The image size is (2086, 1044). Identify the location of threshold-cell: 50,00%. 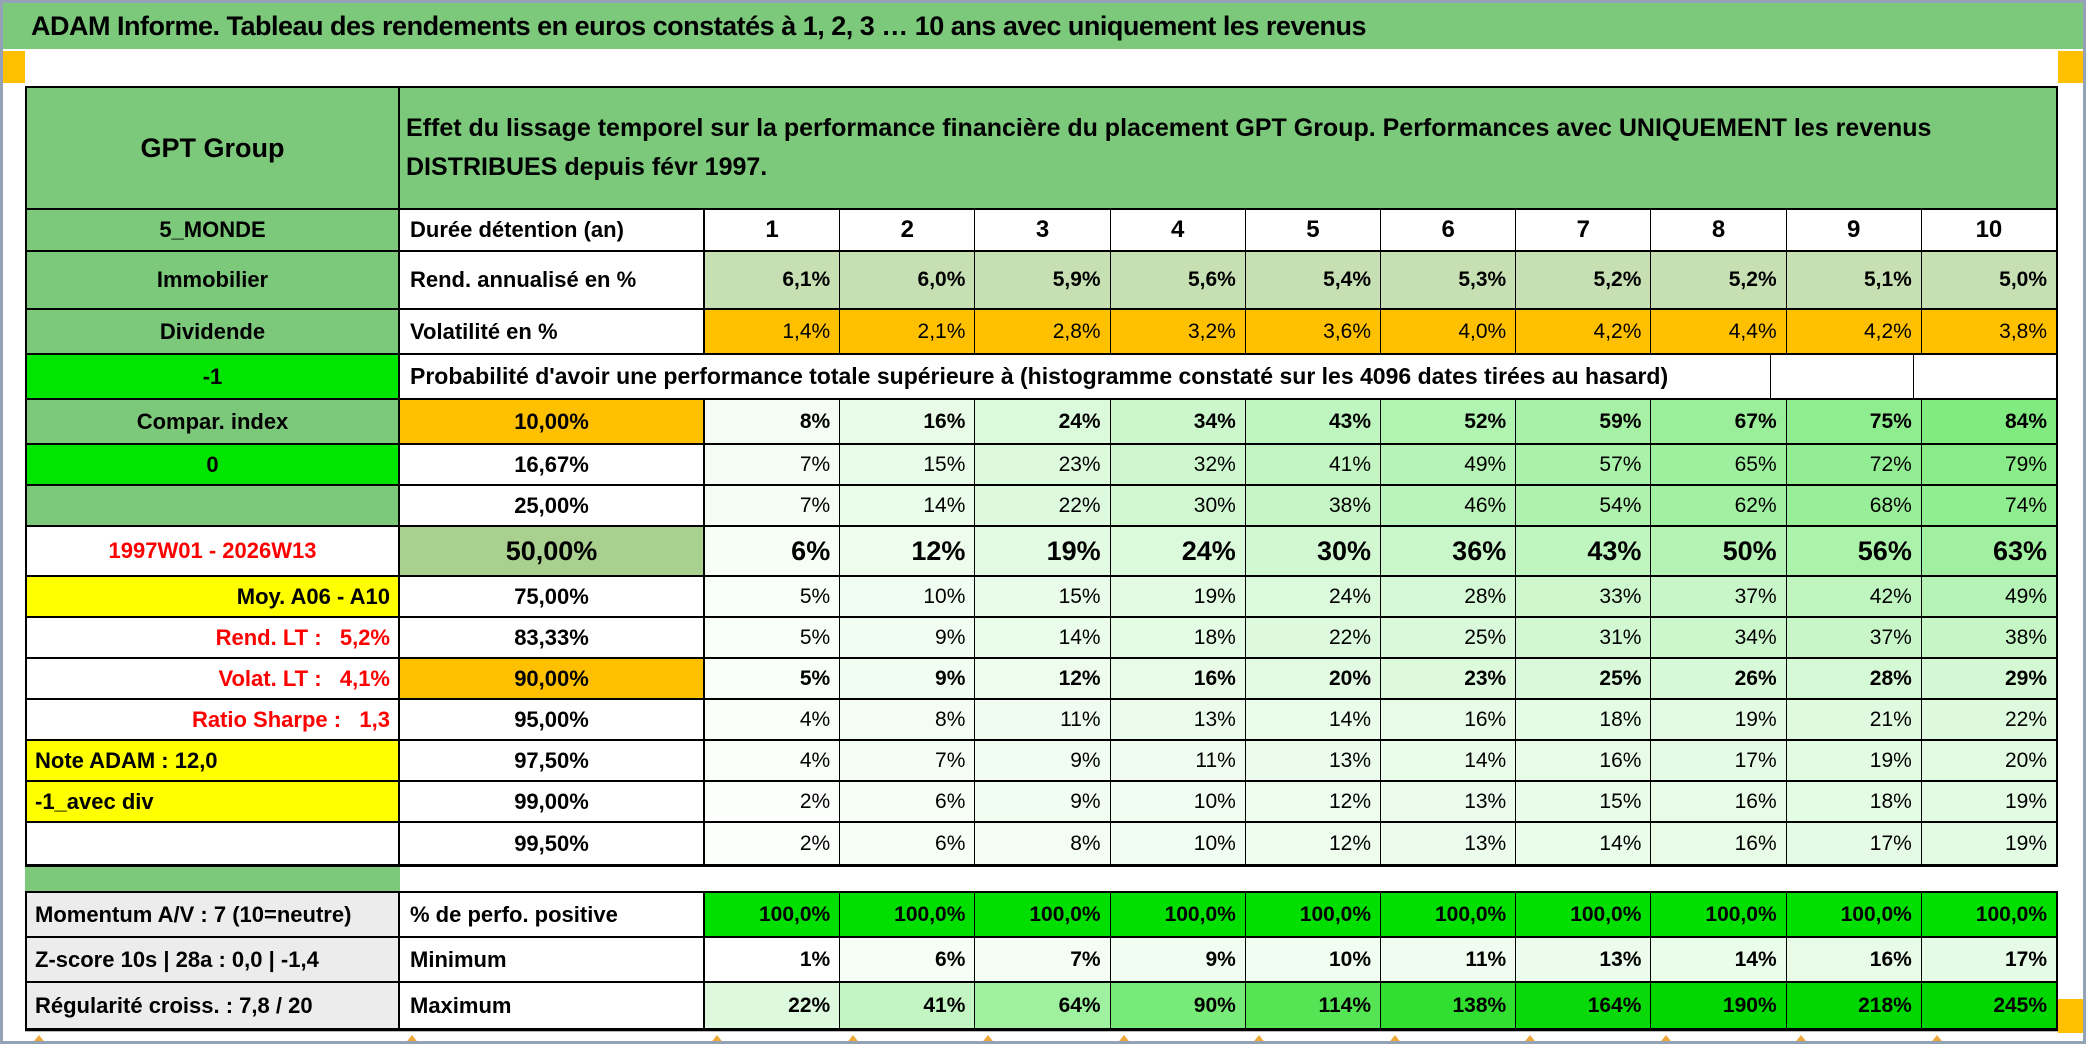
(552, 551).